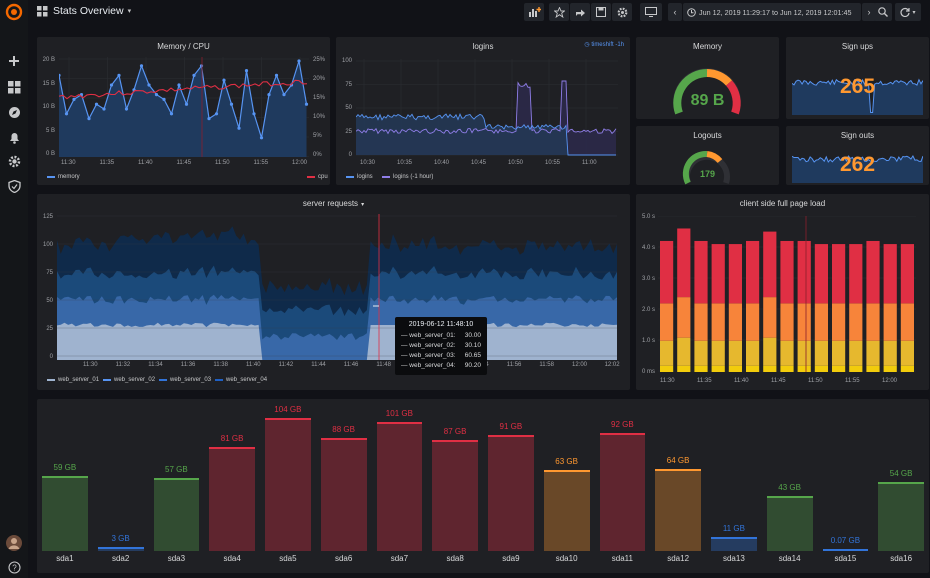  What do you see at coordinates (534, 12) in the screenshot?
I see `add-panel-button` at bounding box center [534, 12].